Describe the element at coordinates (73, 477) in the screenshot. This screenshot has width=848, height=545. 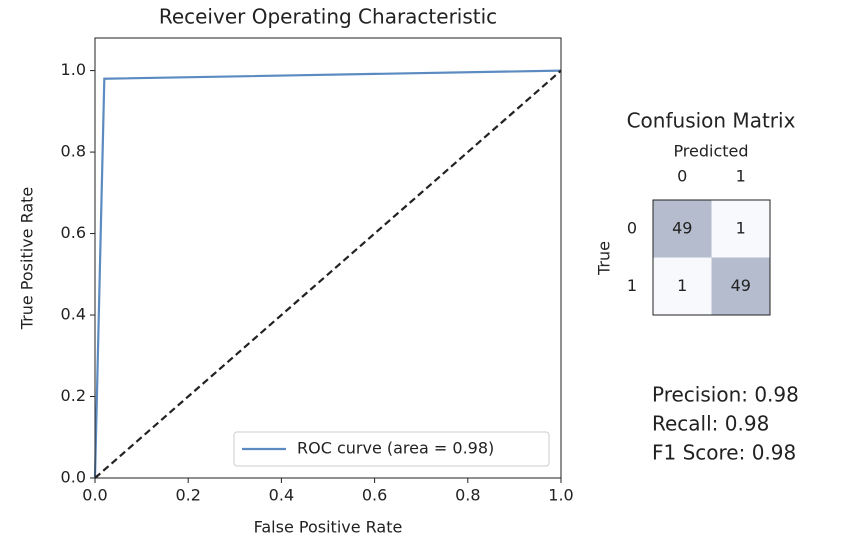
I see `y-tick-label: 0.0` at that location.